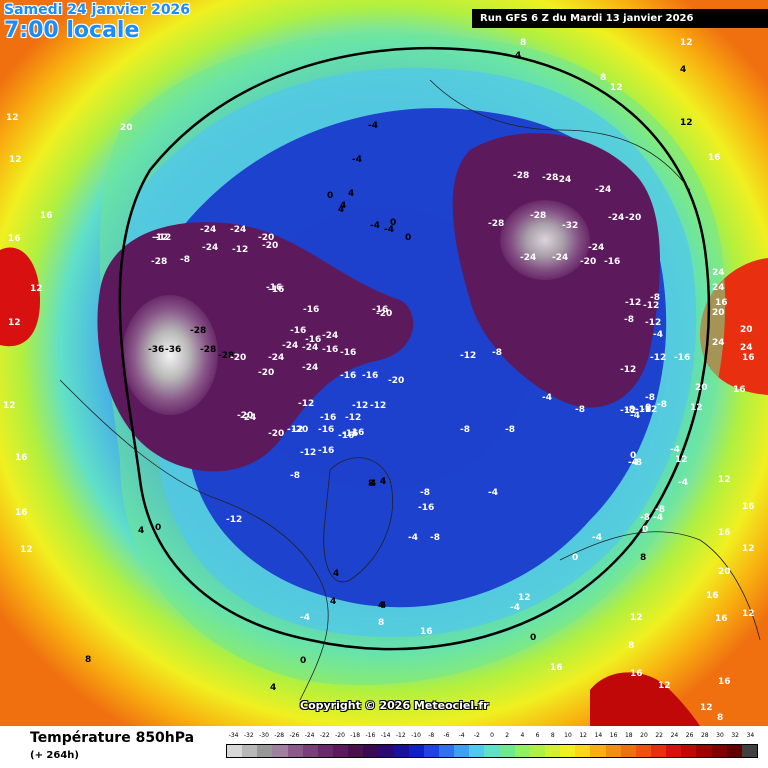 The width and height of the screenshot is (768, 768). What do you see at coordinates (385, 735) in the screenshot?
I see `legend-label: -14` at bounding box center [385, 735].